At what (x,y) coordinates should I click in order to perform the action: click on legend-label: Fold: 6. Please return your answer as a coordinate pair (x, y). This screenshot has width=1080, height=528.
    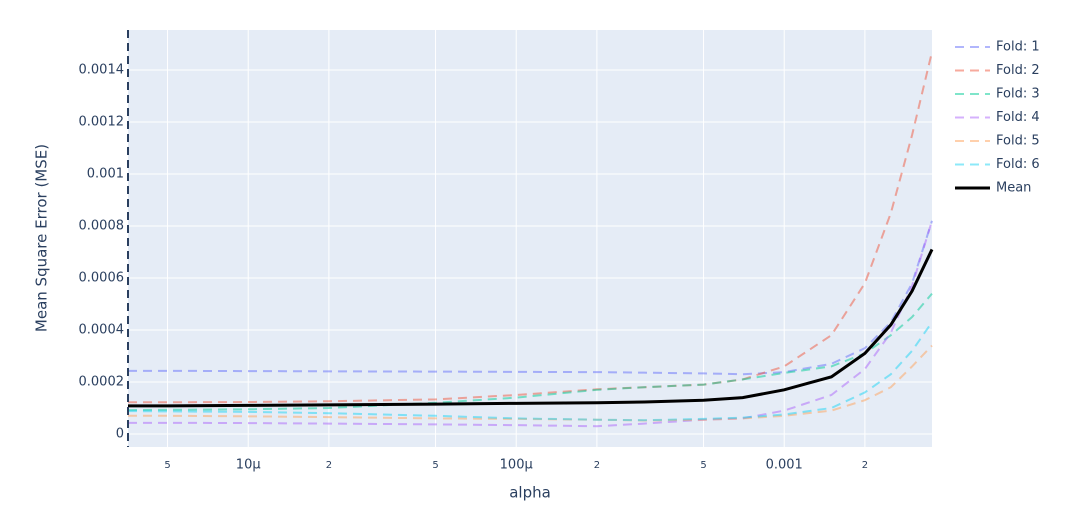
    Looking at the image, I should click on (1018, 164).